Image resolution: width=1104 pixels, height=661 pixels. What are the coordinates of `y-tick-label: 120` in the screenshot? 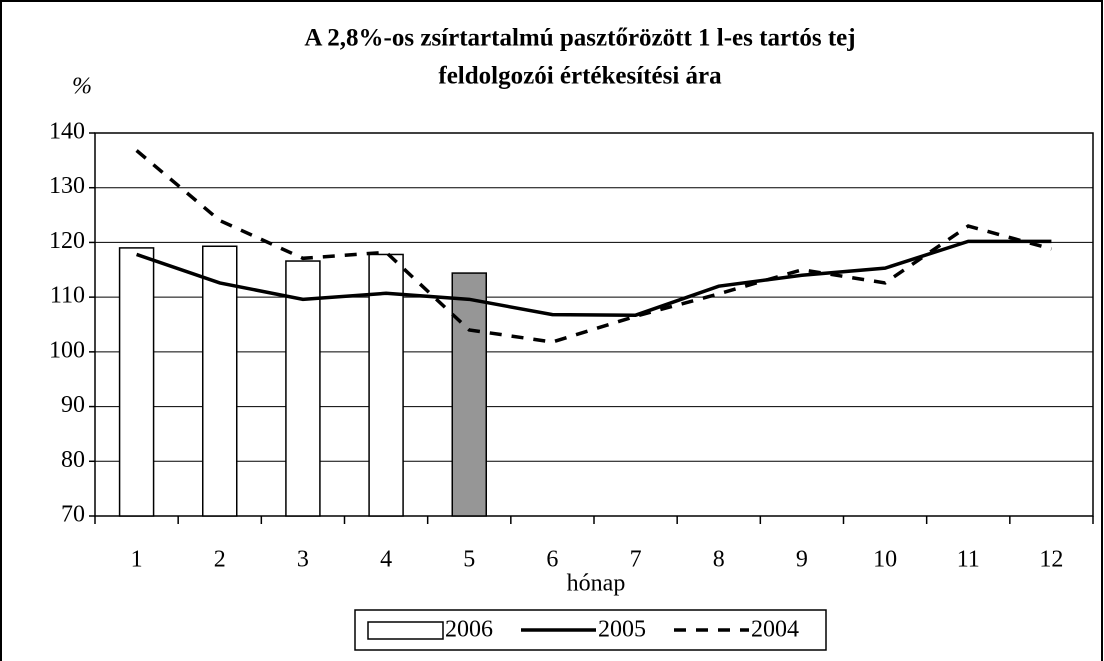 It's located at (67, 241).